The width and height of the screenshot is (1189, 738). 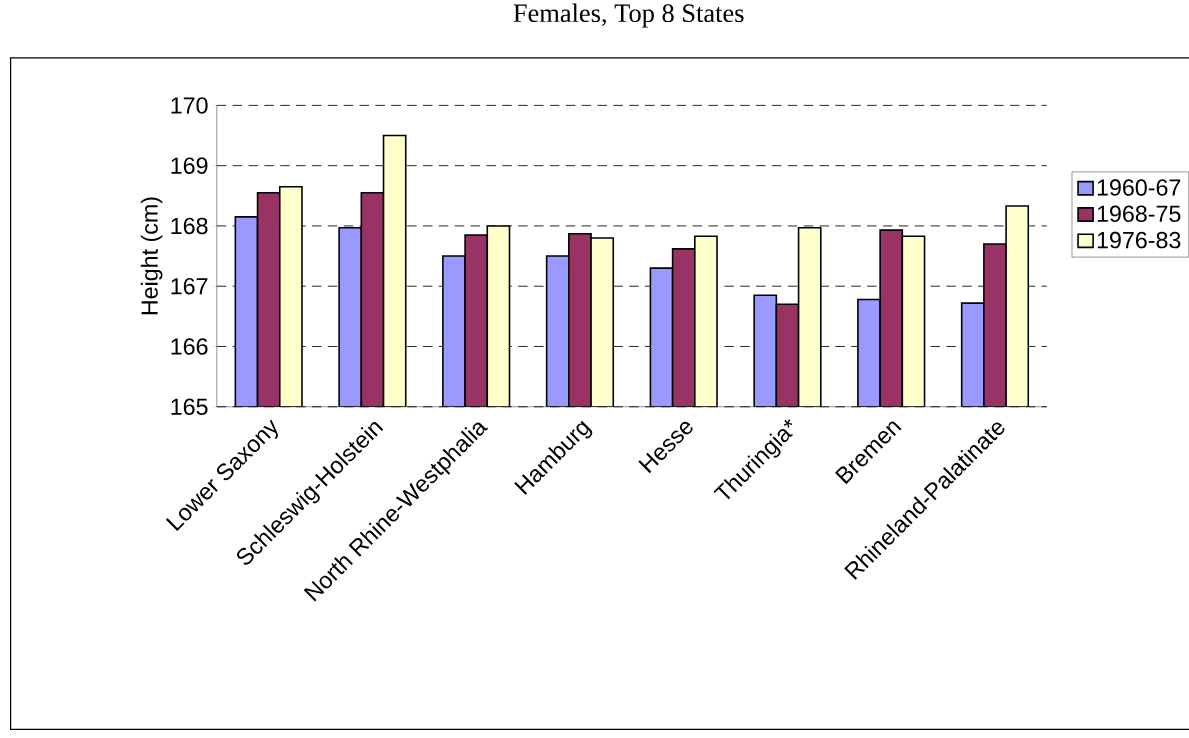 I want to click on y-tick-label: 169, so click(x=189, y=166).